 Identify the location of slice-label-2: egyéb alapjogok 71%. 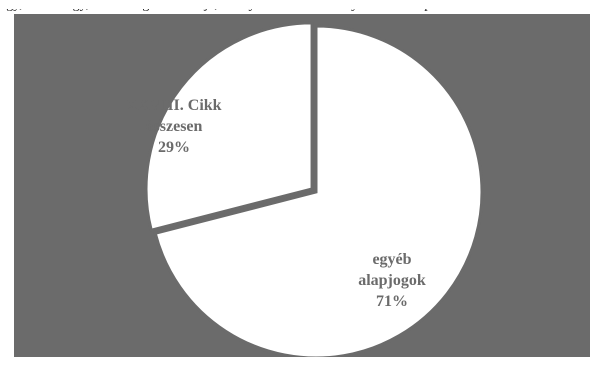
(392, 280).